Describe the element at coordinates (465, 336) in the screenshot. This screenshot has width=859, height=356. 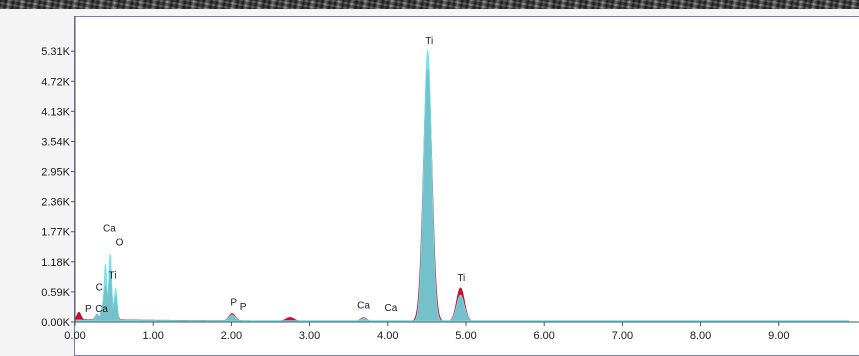
I see `x-tick-label: 5.00` at that location.